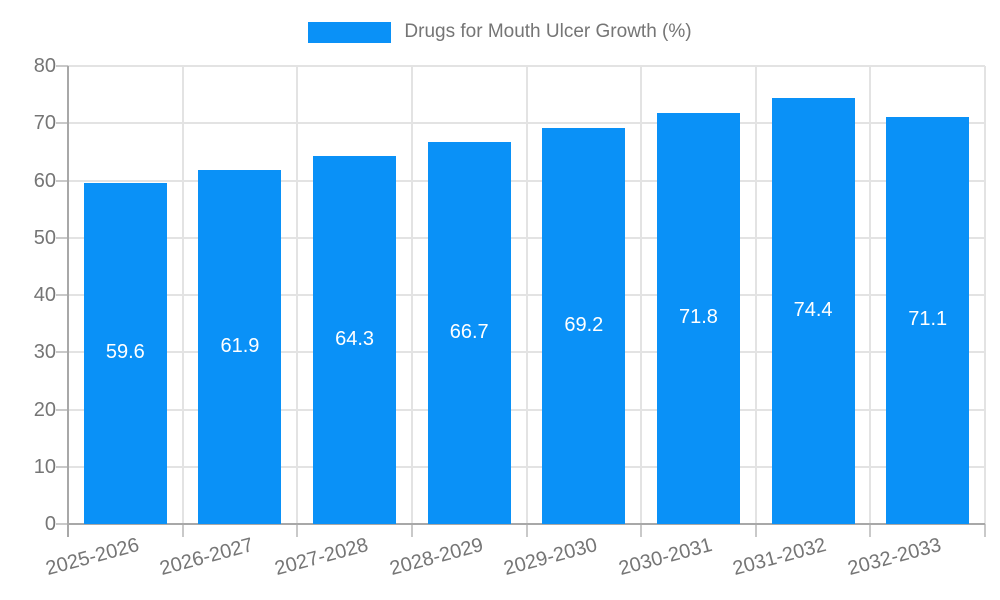 The width and height of the screenshot is (1000, 600). Describe the element at coordinates (665, 556) in the screenshot. I see `x-axis-label: 2030-2031` at that location.